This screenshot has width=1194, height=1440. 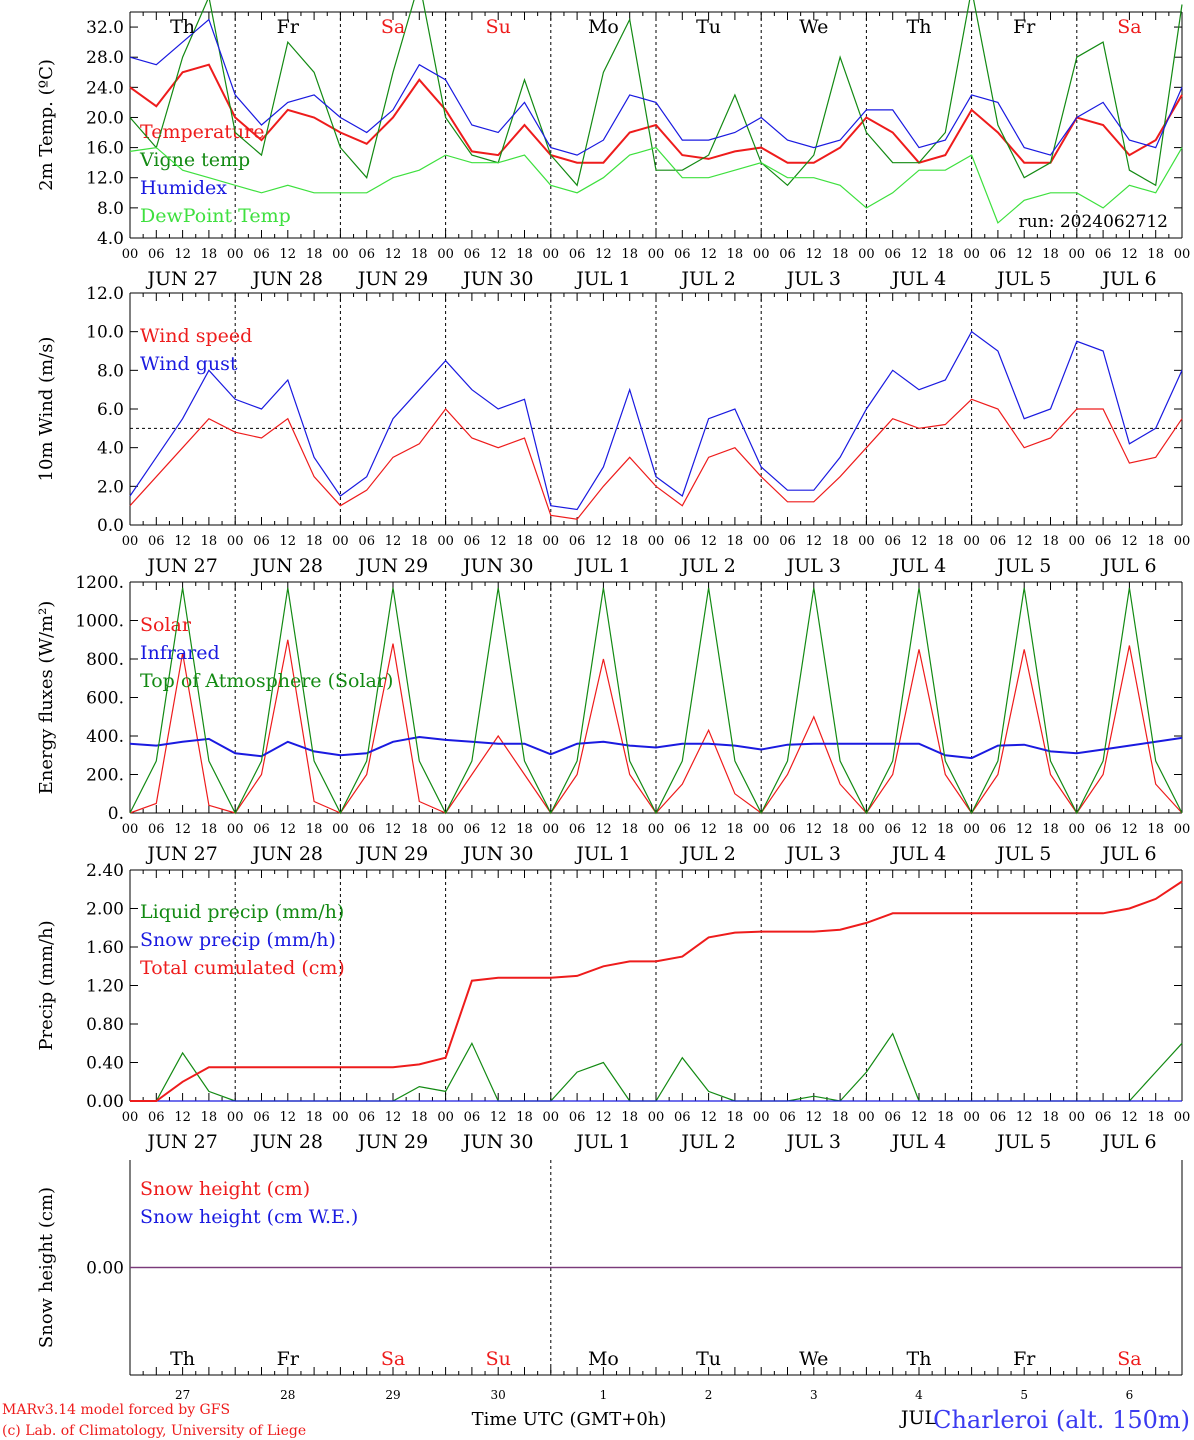 What do you see at coordinates (110, 209) in the screenshot?
I see `y-tick-label: 8.0` at bounding box center [110, 209].